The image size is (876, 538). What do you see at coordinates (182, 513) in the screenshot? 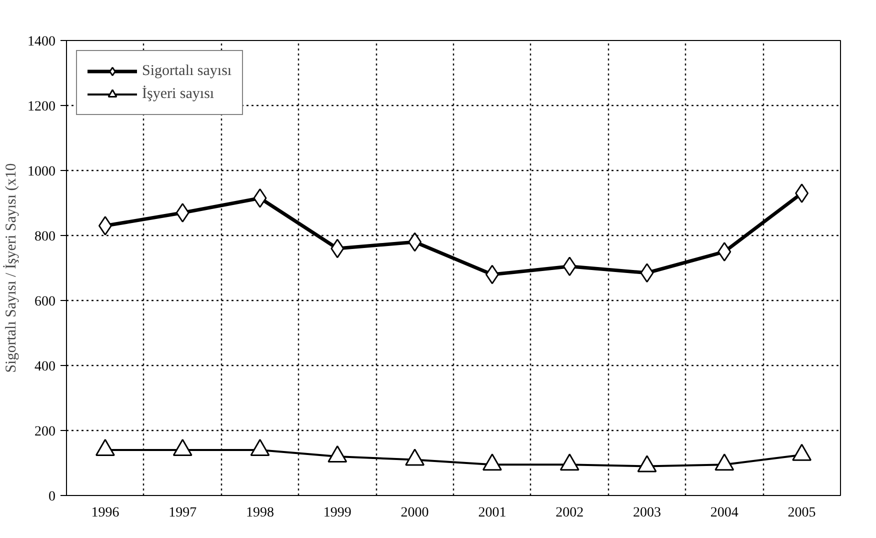
I see `x-tick-label: 1997` at bounding box center [182, 513].